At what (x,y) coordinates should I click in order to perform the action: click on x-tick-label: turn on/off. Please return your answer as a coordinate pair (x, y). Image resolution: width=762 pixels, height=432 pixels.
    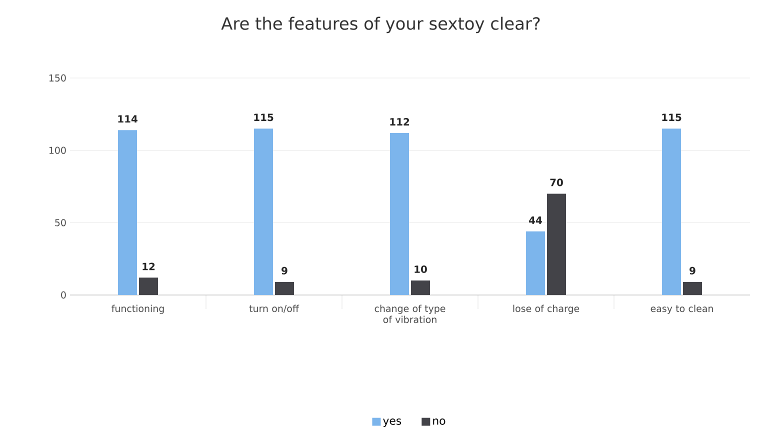
    Looking at the image, I should click on (274, 308).